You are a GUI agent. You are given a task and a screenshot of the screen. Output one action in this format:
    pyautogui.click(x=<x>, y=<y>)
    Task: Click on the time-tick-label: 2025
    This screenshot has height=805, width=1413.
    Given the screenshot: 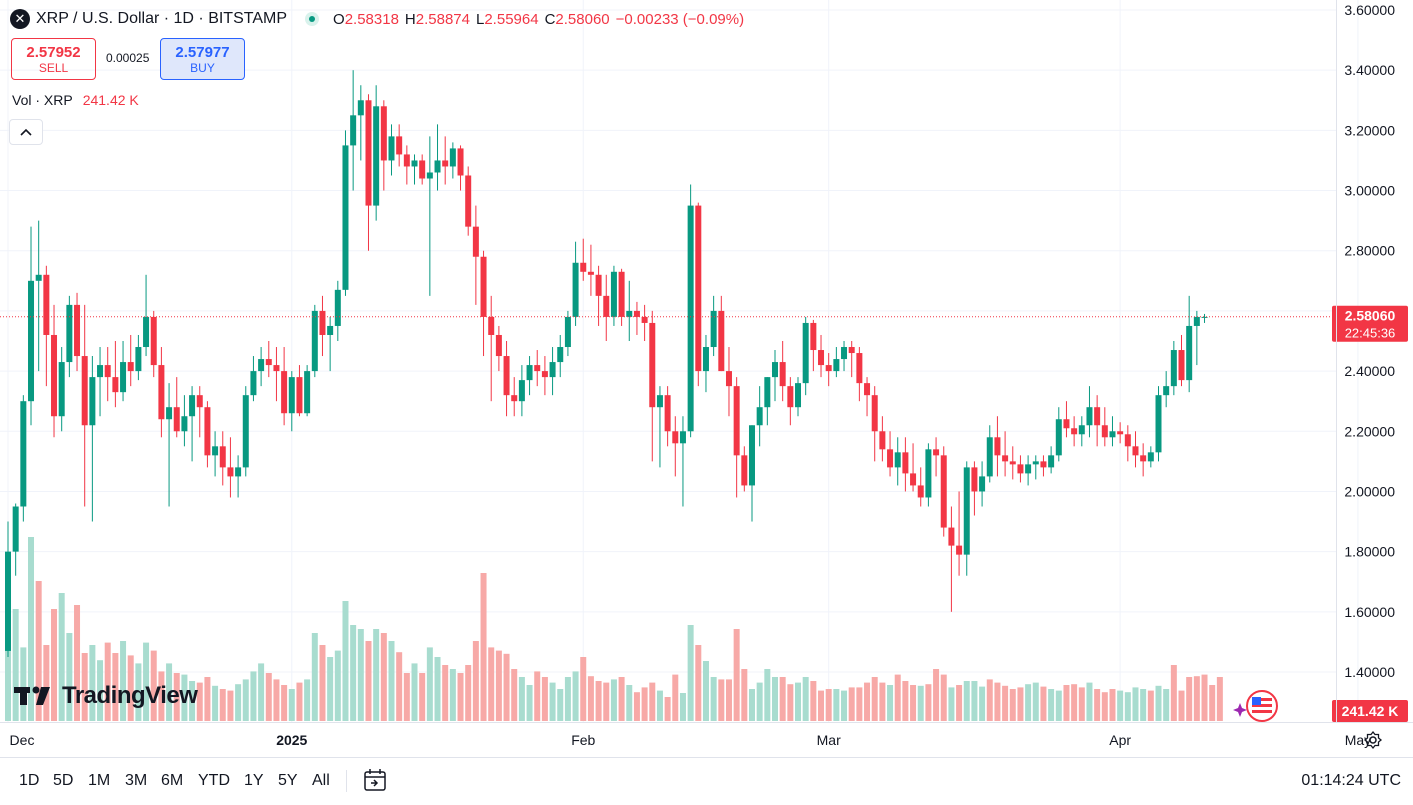 What is the action you would take?
    pyautogui.click(x=291, y=740)
    